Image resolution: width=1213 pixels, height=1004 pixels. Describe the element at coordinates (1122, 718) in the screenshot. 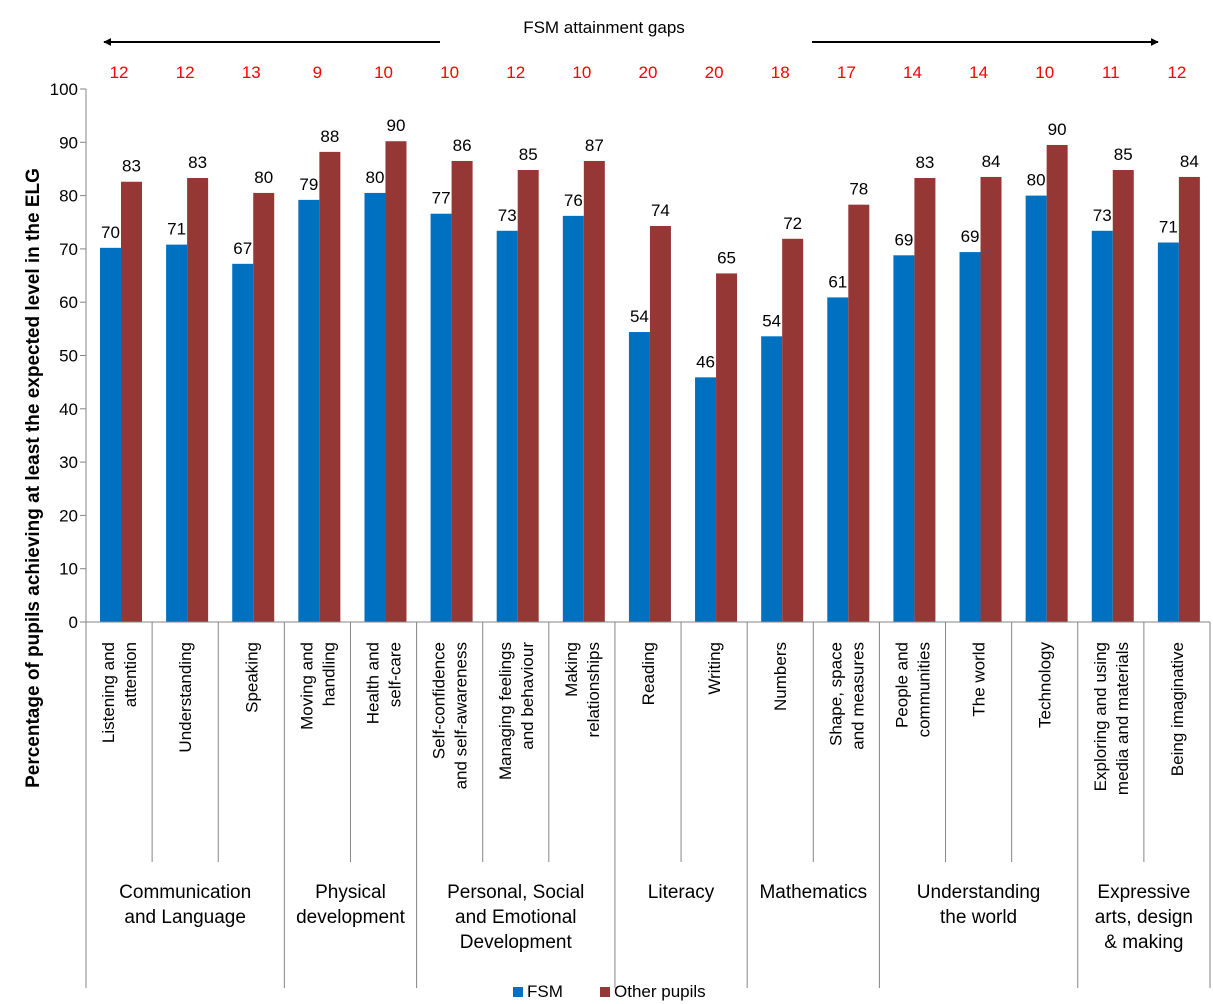

I see `category-label-line: media and materials` at that location.